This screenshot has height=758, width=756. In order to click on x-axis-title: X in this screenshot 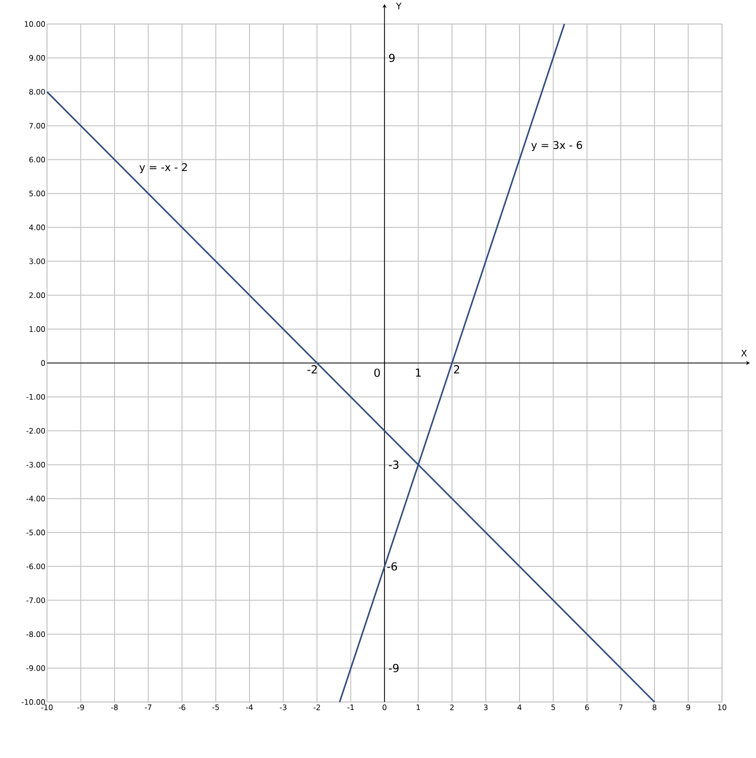, I will do `click(744, 353)`.